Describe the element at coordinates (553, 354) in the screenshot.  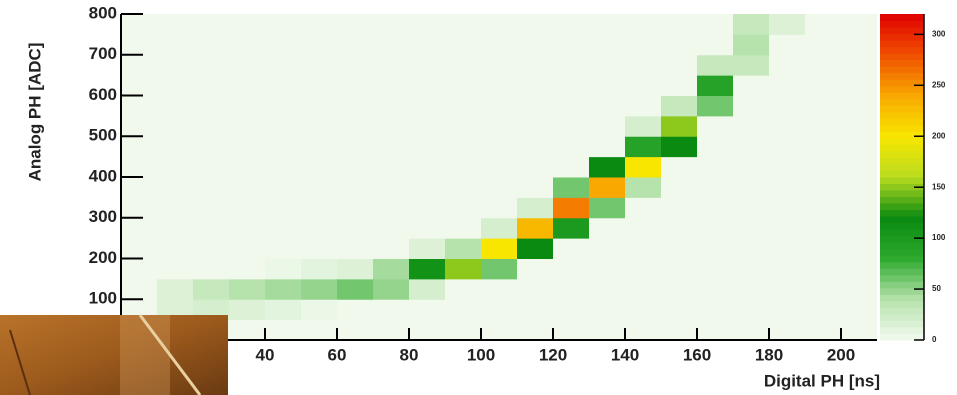
I see `x-tick-label: 120` at that location.